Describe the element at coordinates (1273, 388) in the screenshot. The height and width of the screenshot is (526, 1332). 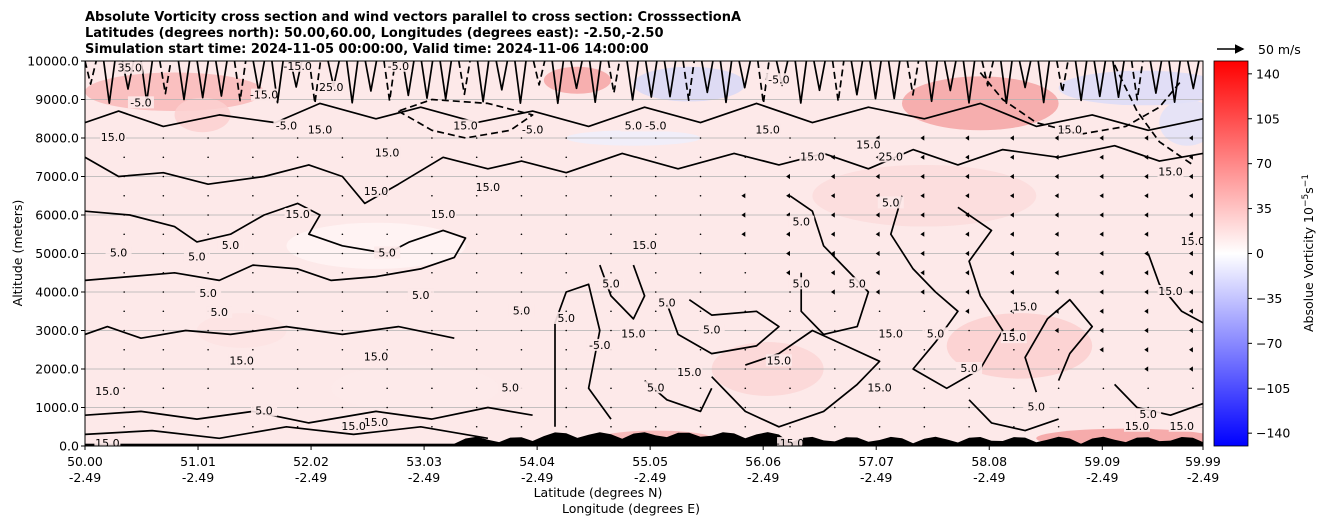
I see `colorbar-tick-label: −105` at that location.